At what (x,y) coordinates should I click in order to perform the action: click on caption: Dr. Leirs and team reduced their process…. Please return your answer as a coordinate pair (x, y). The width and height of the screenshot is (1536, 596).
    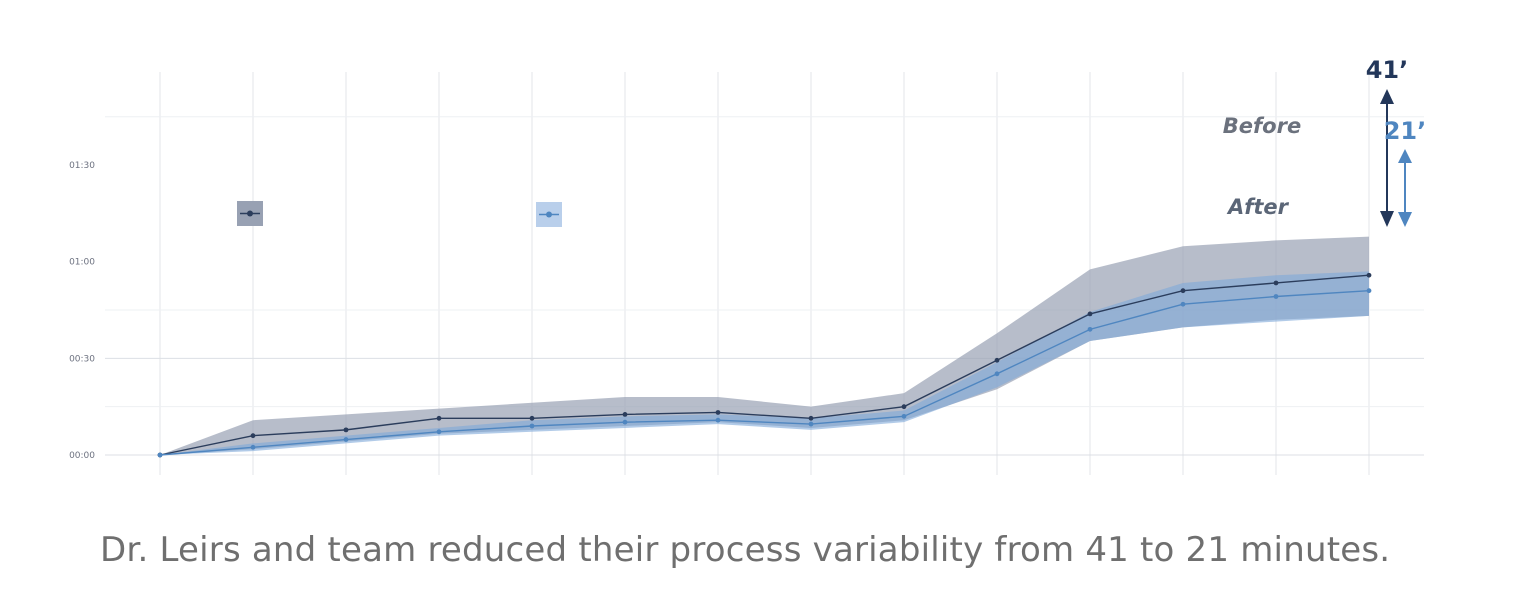
    Looking at the image, I should click on (745, 550).